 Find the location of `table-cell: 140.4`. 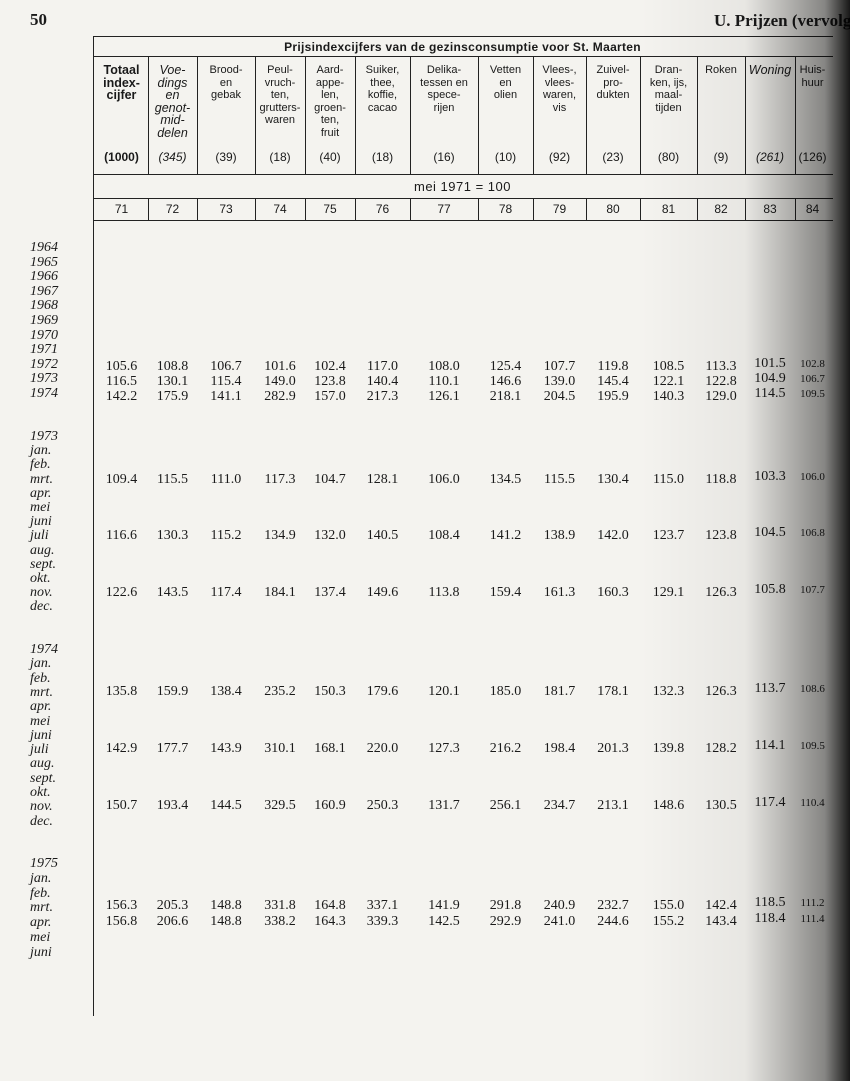

table-cell: 140.4 is located at coordinates (382, 381).